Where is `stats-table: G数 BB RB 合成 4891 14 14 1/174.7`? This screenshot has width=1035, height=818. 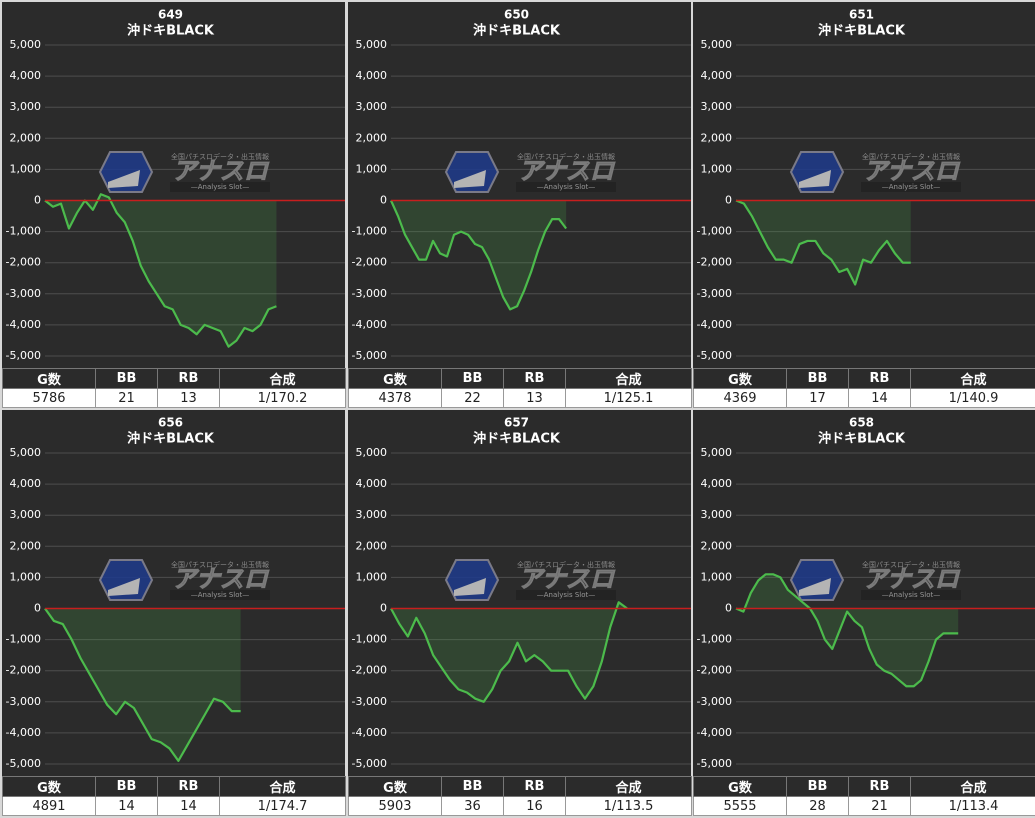
stats-table: G数 BB RB 合成 4891 14 14 1/174.7 is located at coordinates (174, 796).